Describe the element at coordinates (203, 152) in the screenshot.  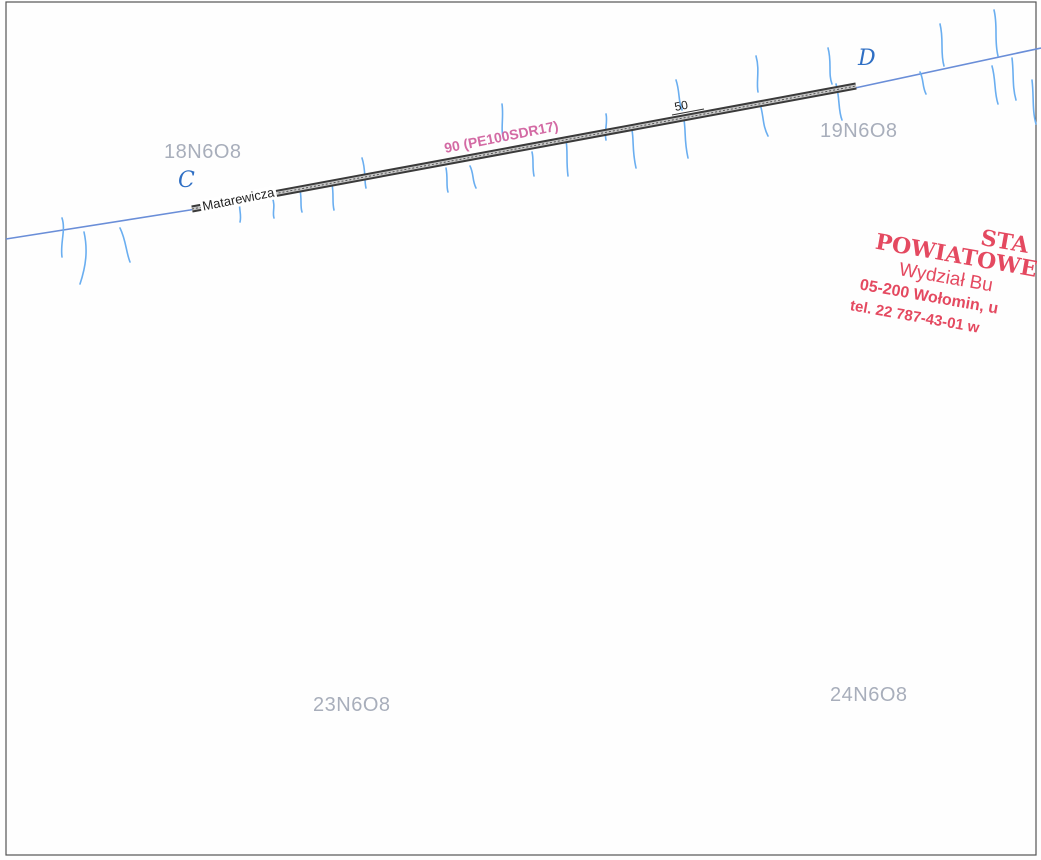
I see `sheet-label-18: 18N6O8` at that location.